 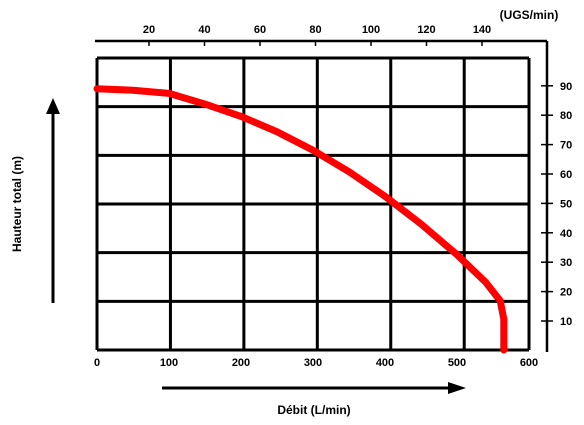 What do you see at coordinates (314, 388) in the screenshot?
I see `x-arrow-icon` at bounding box center [314, 388].